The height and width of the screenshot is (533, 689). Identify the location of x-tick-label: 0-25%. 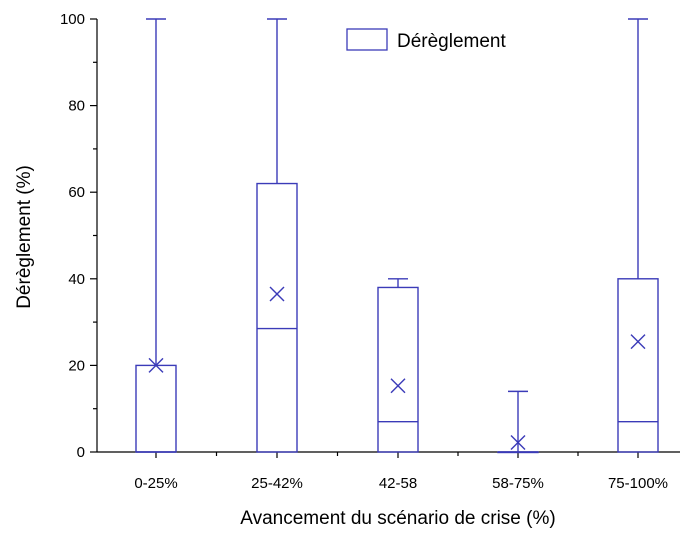
(155, 483).